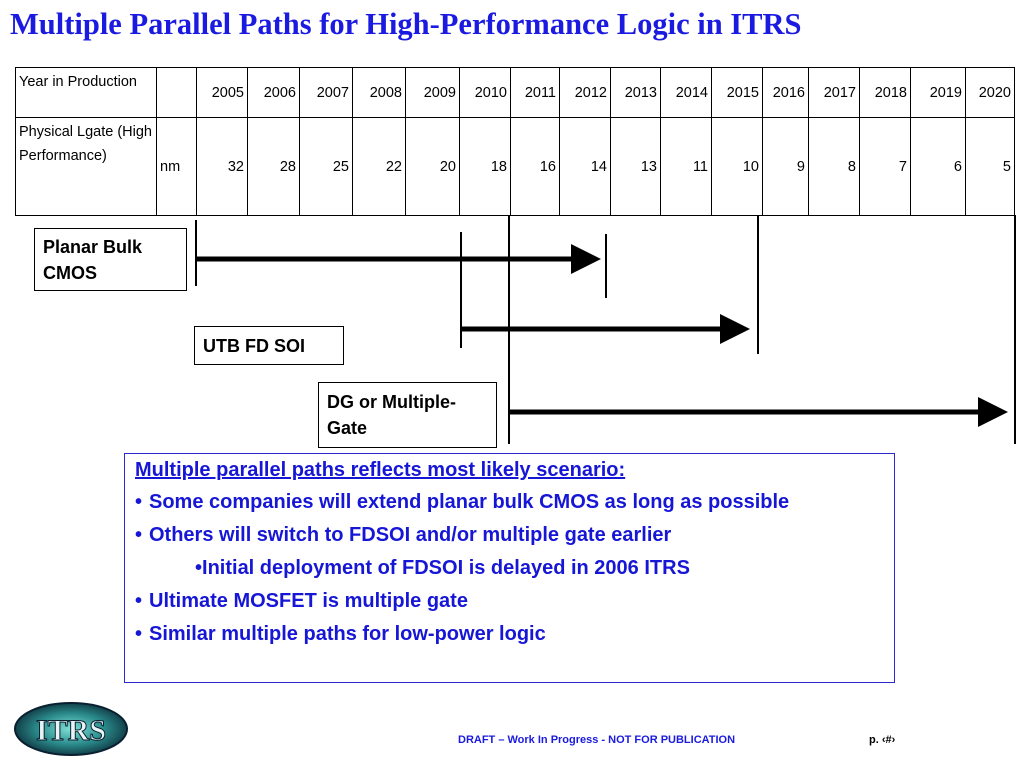  Describe the element at coordinates (535, 166) in the screenshot. I see `lgate-value: 16` at that location.